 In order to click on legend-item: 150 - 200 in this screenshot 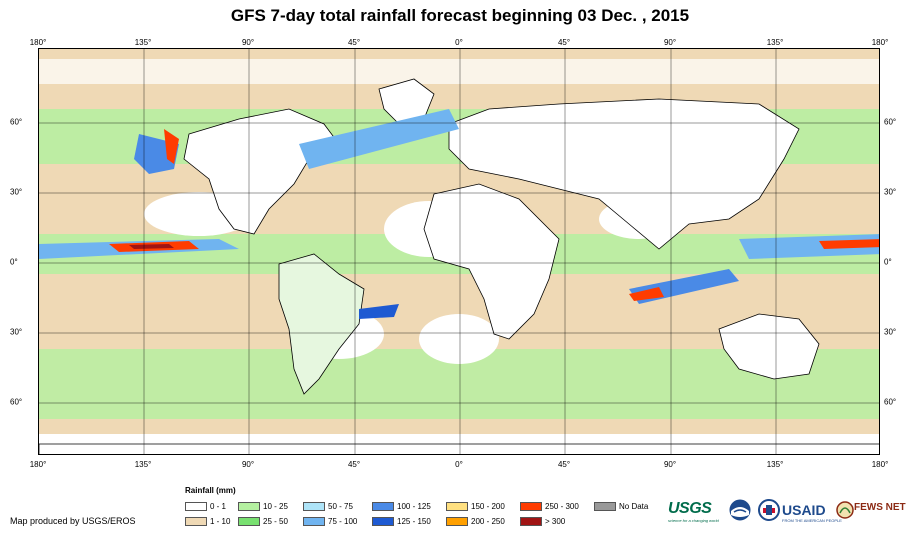, I will do `click(475, 506)`.